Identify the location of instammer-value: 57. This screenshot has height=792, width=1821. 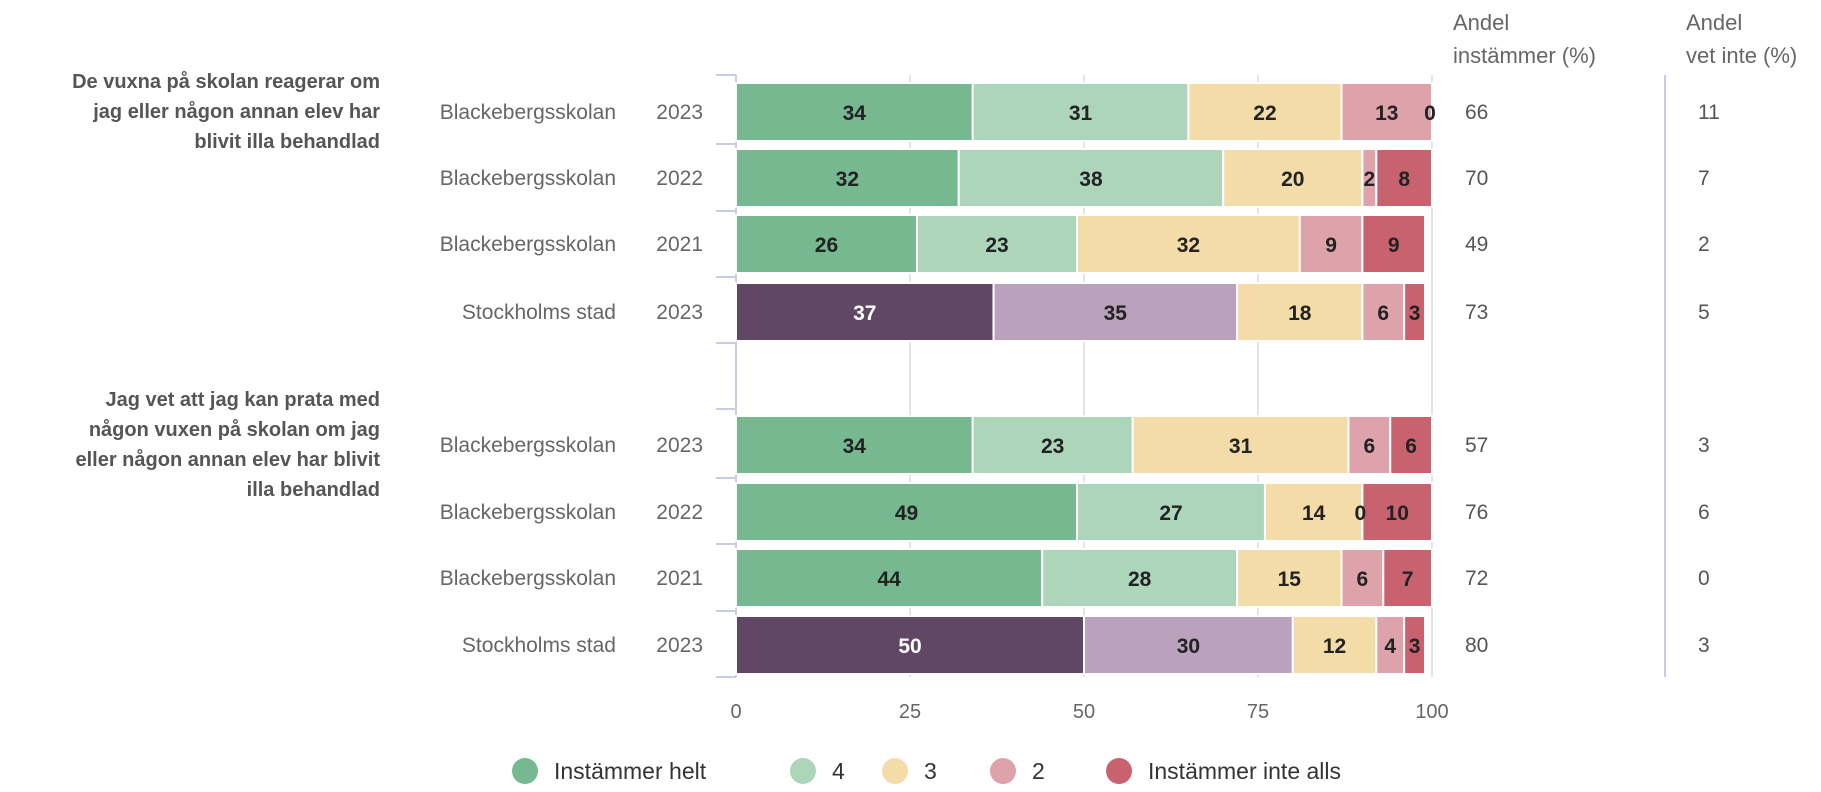
(1476, 445).